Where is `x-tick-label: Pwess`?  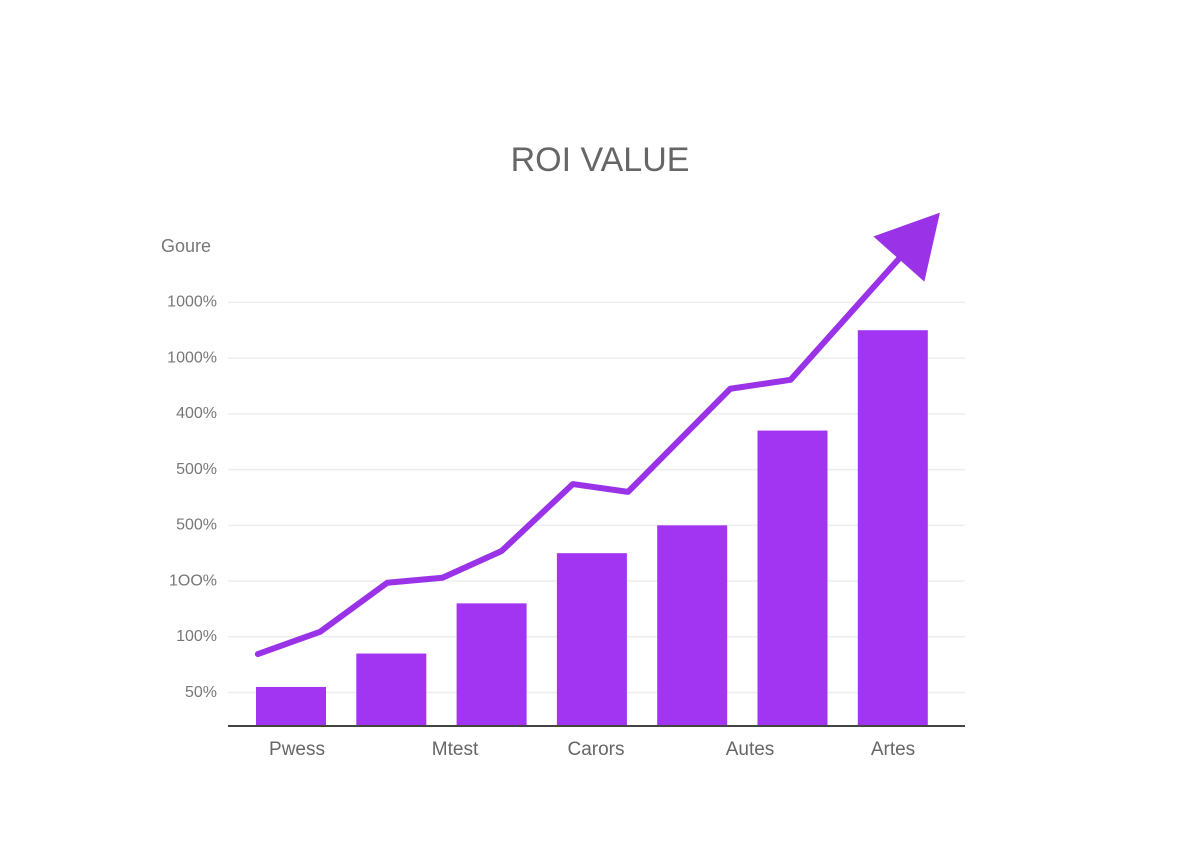
x-tick-label: Pwess is located at coordinates (297, 749).